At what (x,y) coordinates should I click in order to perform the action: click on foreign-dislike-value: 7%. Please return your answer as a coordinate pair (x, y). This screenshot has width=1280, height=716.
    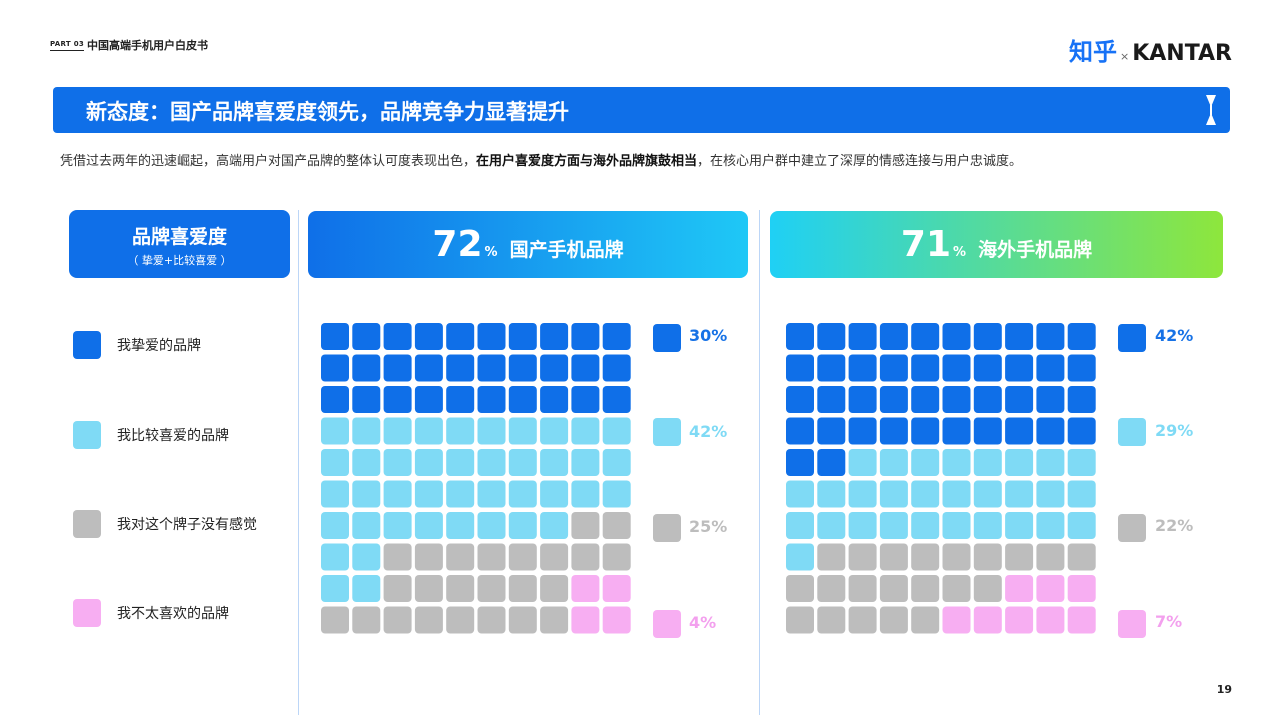
    Looking at the image, I should click on (1169, 621).